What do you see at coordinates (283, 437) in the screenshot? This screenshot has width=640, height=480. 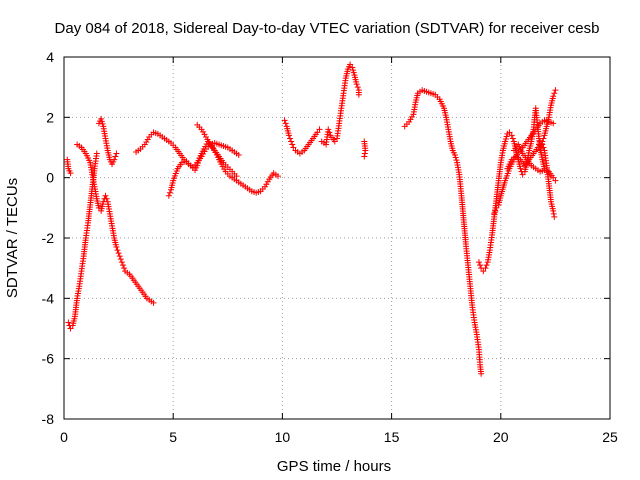 I see `x-tick-label: 10` at bounding box center [283, 437].